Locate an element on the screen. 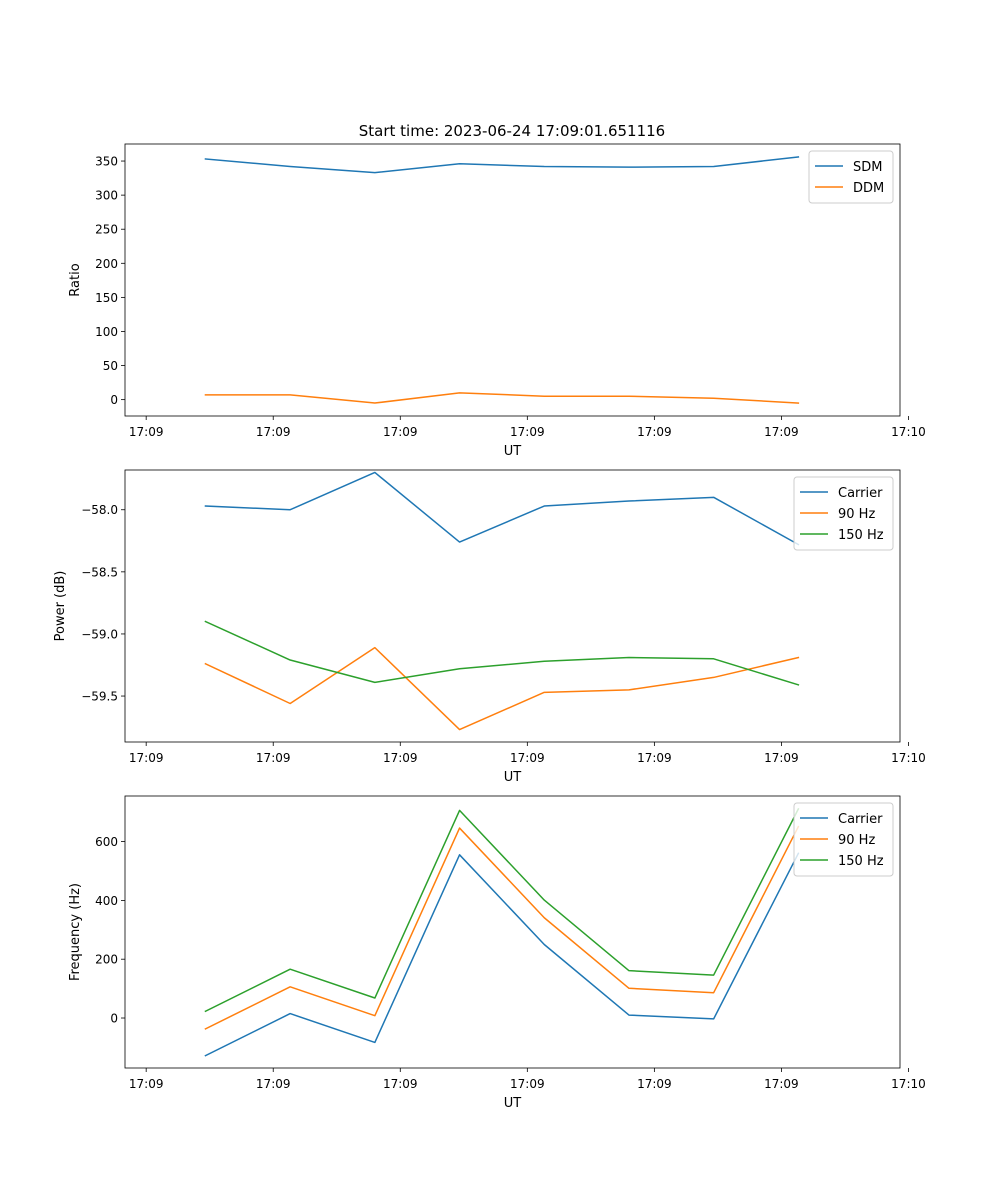 The width and height of the screenshot is (1000, 1200). y-tick-label: 600 is located at coordinates (106, 842).